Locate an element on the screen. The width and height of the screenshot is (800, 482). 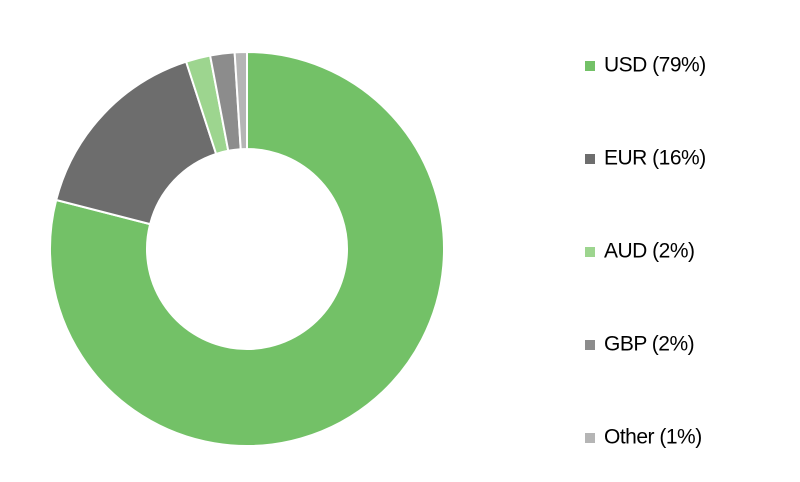
legend-label: GBP (2%) is located at coordinates (649, 344).